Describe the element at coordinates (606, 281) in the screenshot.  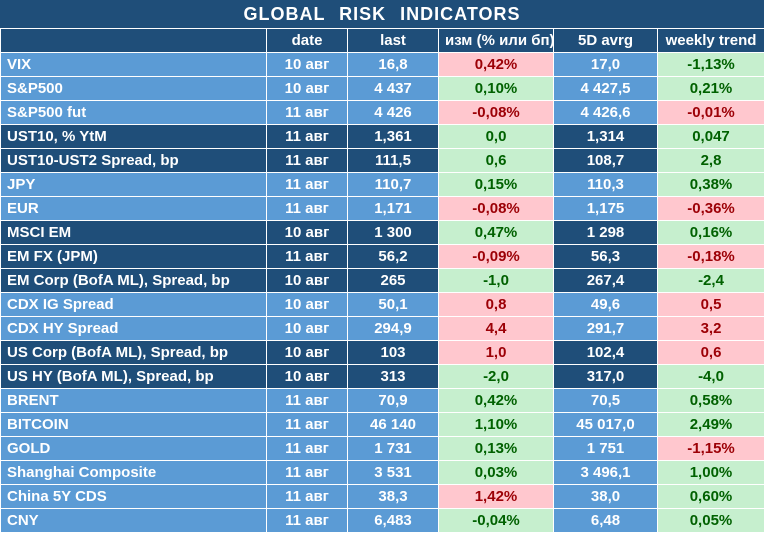
I see `five-day-average-cell: 267,4` at that location.